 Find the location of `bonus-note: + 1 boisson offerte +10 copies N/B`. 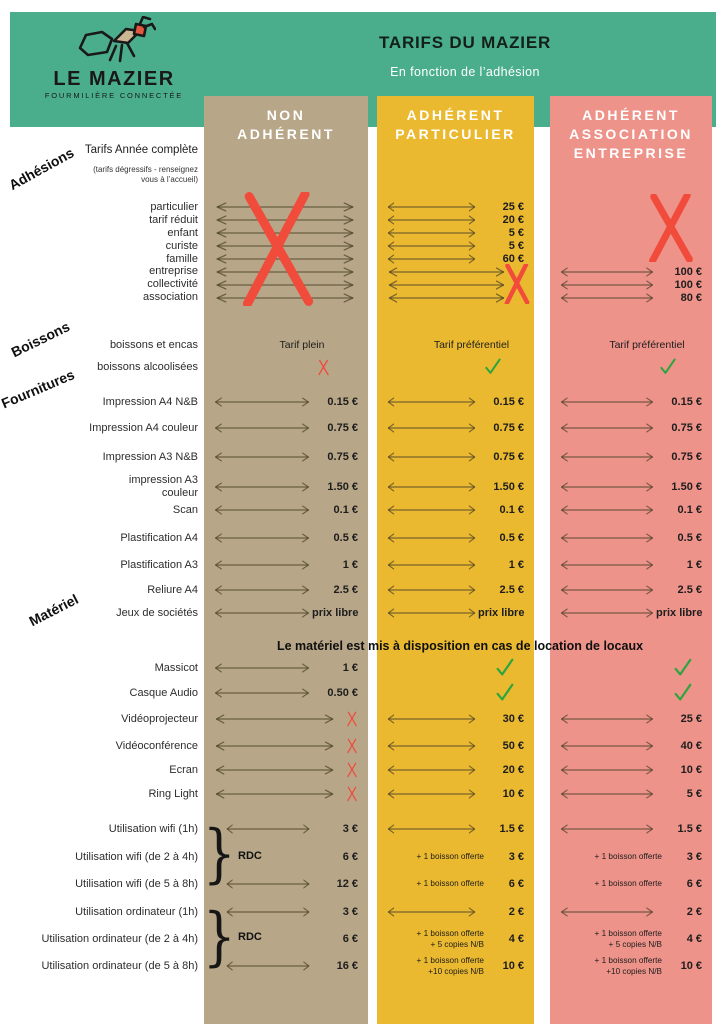

bonus-note: + 1 boisson offerte +10 copies N/B is located at coordinates (436, 966).